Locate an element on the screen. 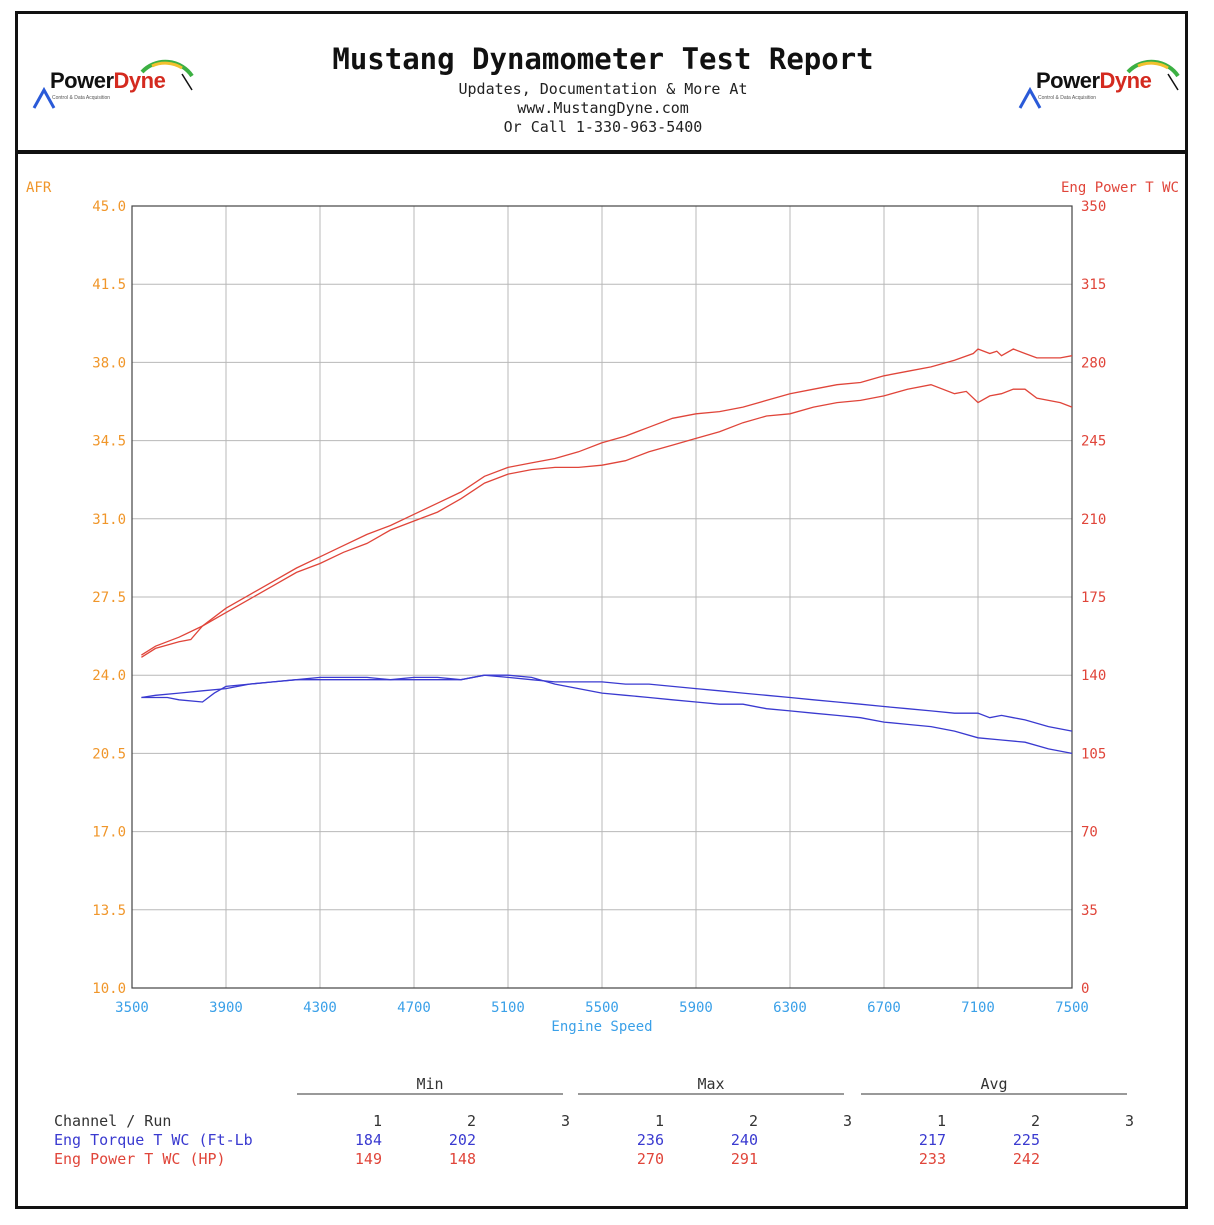 This screenshot has height=1225, width=1214. left-tick-label: 27.5 is located at coordinates (109, 598).